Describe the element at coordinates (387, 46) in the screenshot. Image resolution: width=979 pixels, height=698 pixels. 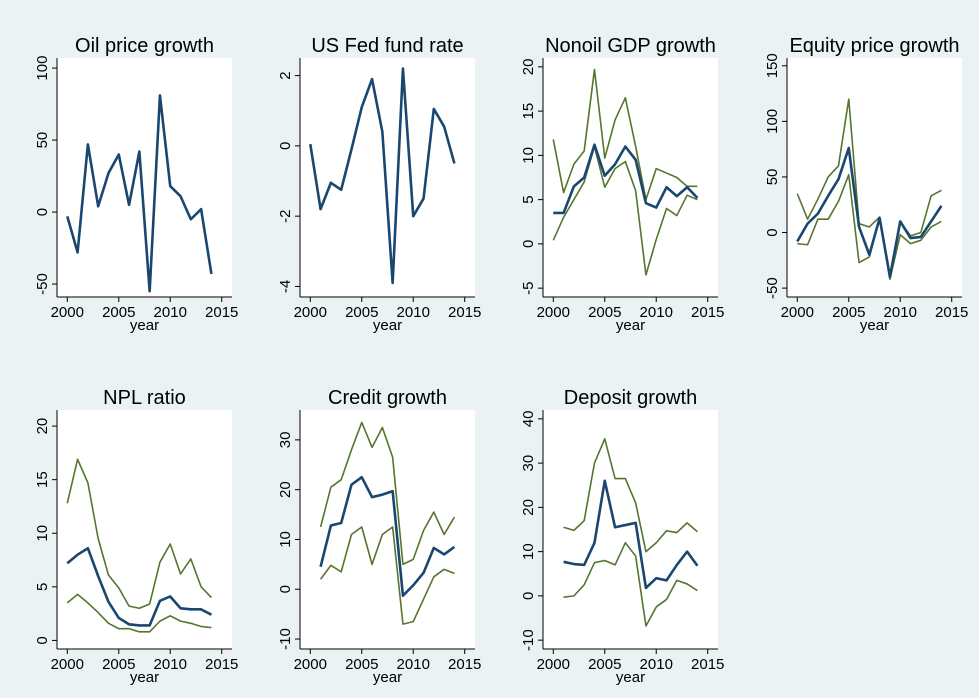
I see `panel-title: US Fed fund rate` at that location.